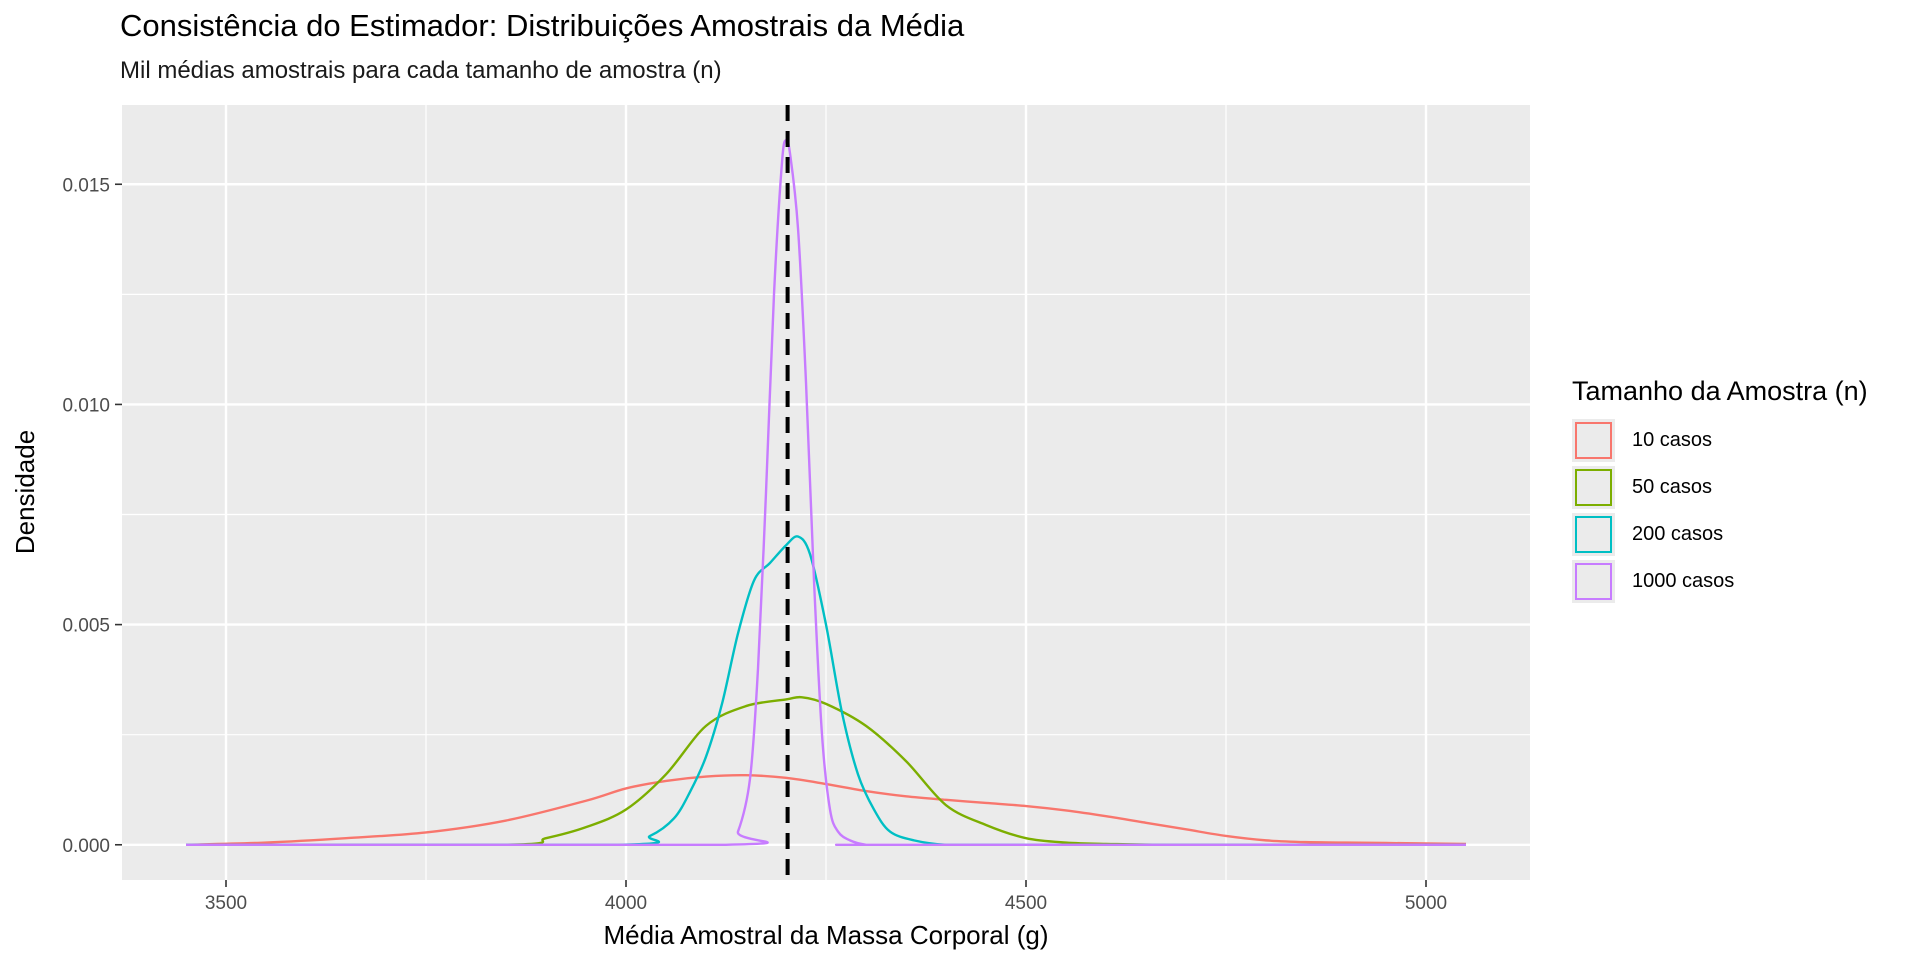  Describe the element at coordinates (1678, 534) in the screenshot. I see `legend-label: 200 casos` at that location.